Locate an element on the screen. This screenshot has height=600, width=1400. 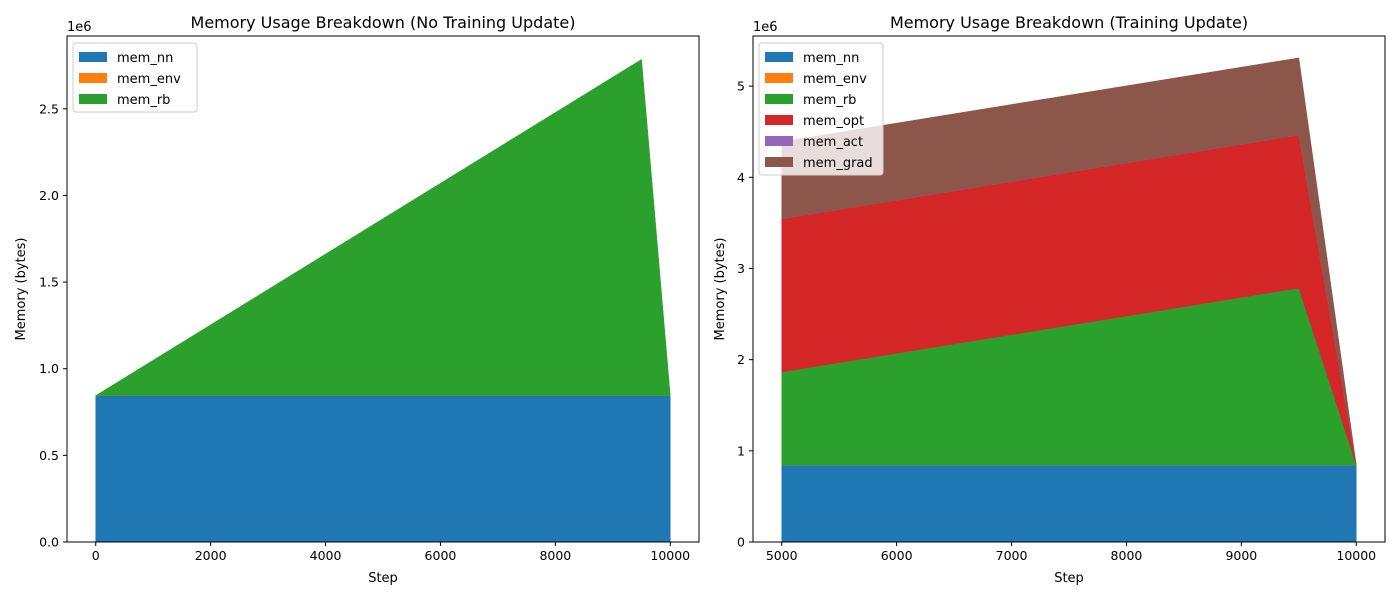
y-axis-ticks: 0.0 0.5 1.0 1.5 2.0 2.5 is located at coordinates (53, 325).